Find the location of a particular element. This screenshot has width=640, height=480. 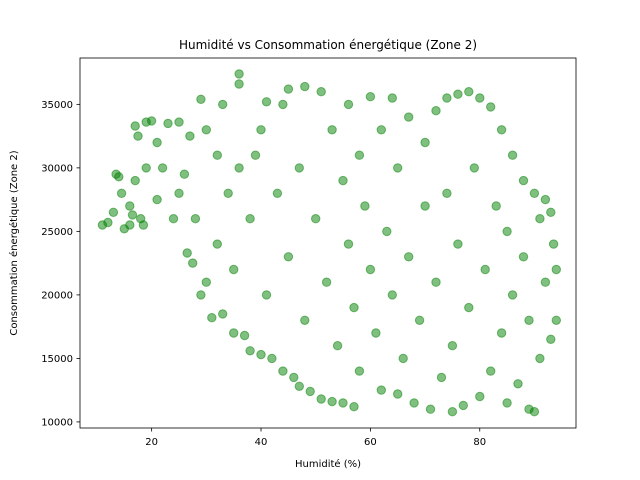

y-tick-label: 15000 is located at coordinates (57, 359).